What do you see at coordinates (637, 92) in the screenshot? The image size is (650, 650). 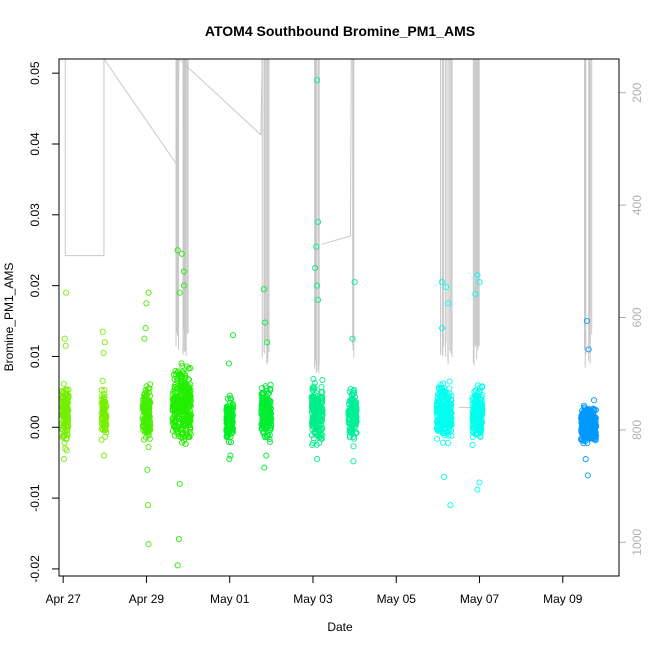 I see `right-tick-label: 200` at bounding box center [637, 92].